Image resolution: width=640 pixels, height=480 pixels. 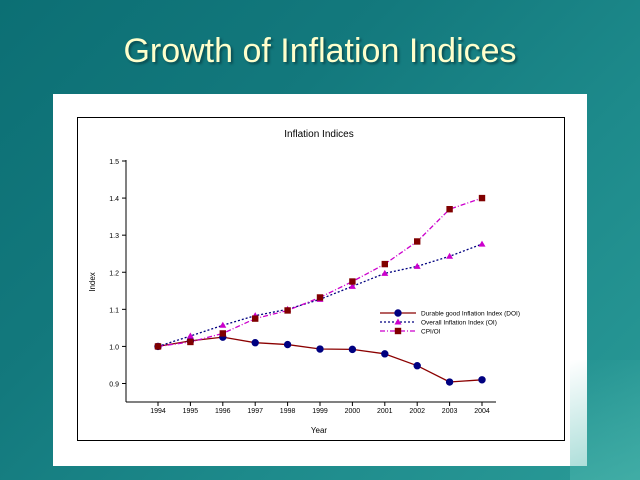 I want to click on slide-title: Growth of Inflation Indices, so click(x=320, y=51).